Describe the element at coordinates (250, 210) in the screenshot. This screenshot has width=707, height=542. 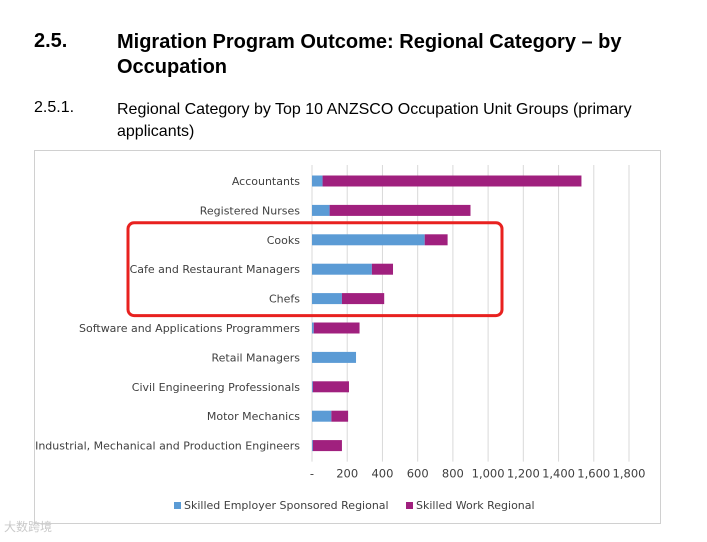
I see `category-label-registered-nurses: Registered Nurses` at that location.